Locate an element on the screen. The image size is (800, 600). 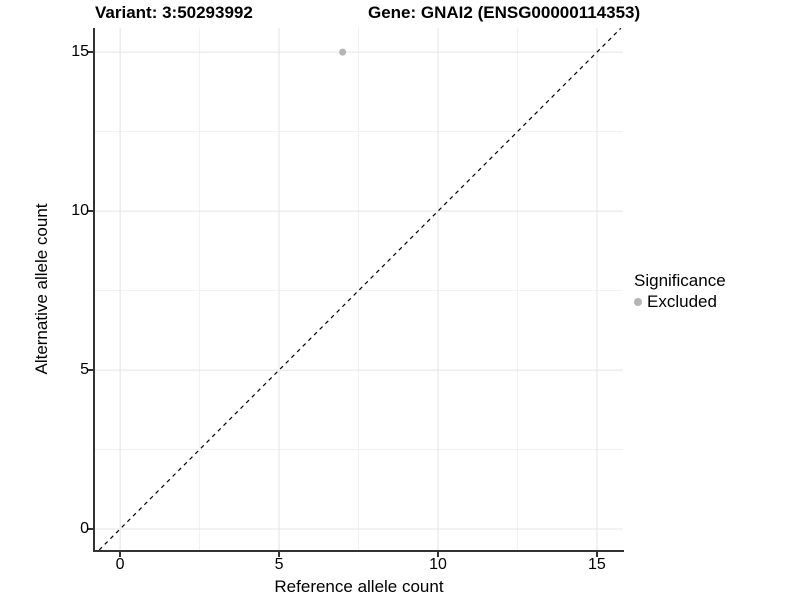
y-tick-label: 5 is located at coordinates (84, 370).